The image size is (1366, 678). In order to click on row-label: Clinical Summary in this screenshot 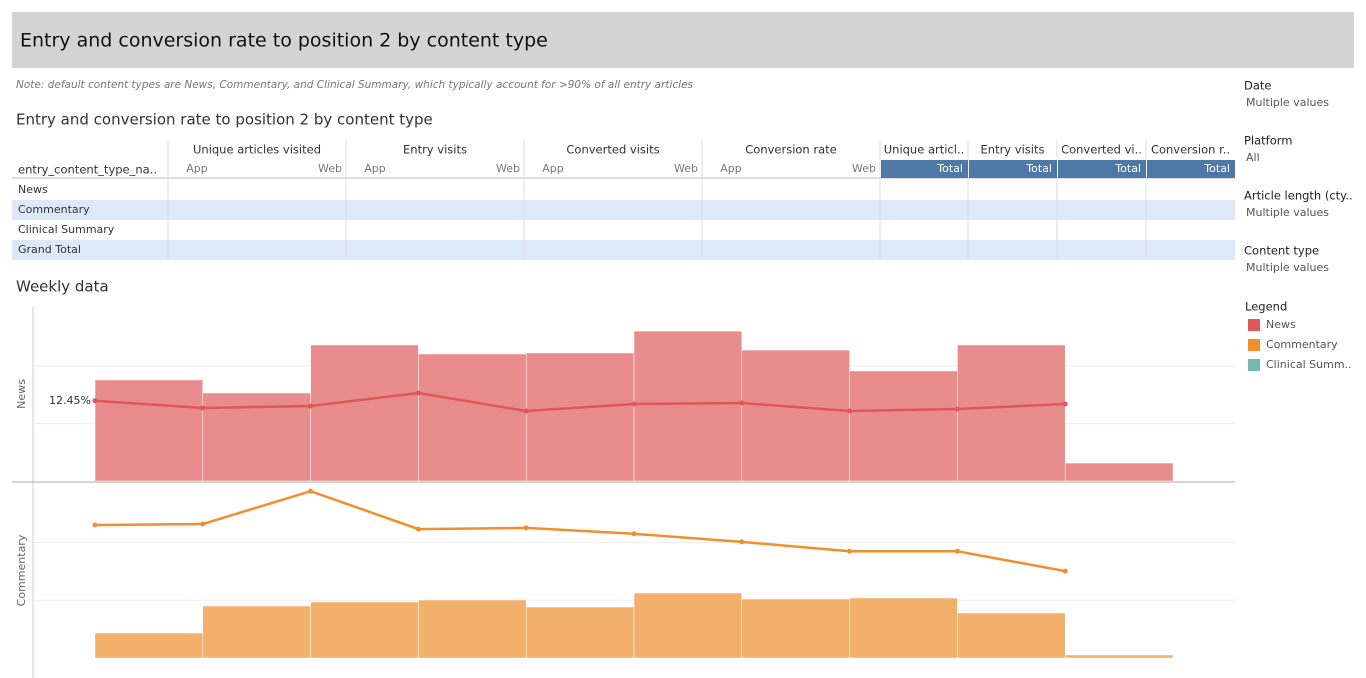, I will do `click(66, 229)`.